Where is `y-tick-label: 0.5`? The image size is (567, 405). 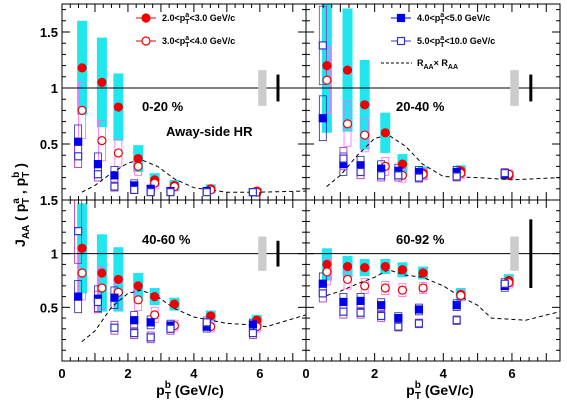 y-tick-label: 0.5 is located at coordinates (49, 307).